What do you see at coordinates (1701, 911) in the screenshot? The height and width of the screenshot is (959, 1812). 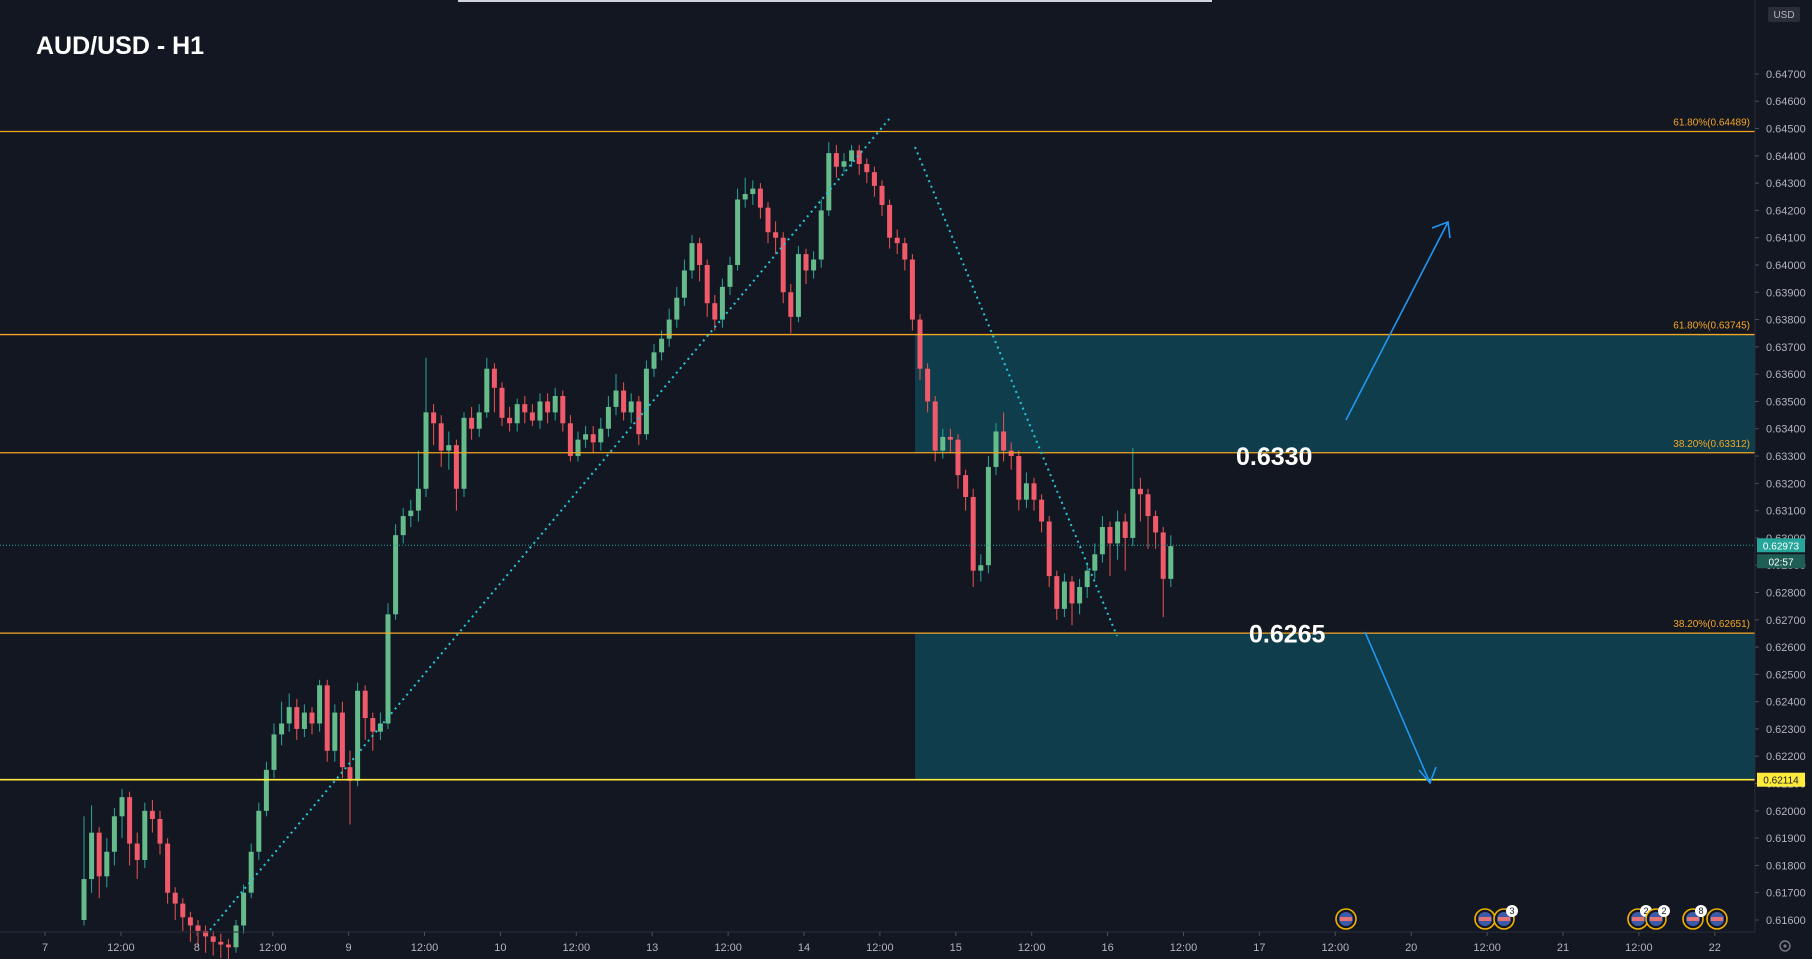 I see `event-count-badge` at bounding box center [1701, 911].